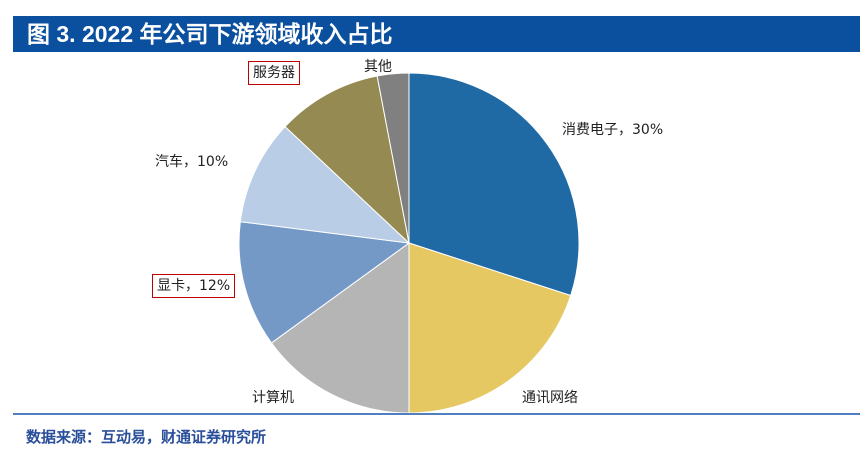 This screenshot has height=450, width=865. What do you see at coordinates (550, 398) in the screenshot?
I see `slice-label-telecom-network: 通讯网络` at bounding box center [550, 398].